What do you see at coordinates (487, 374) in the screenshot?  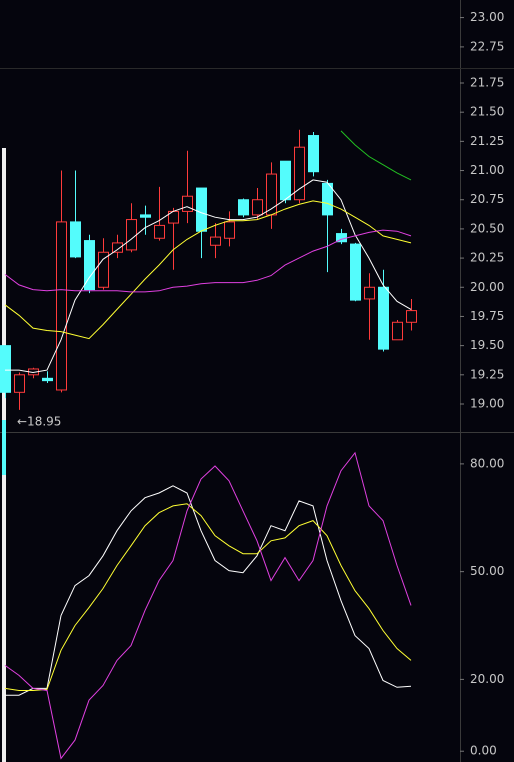 I see `y-tick-label: 19.25` at bounding box center [487, 374].